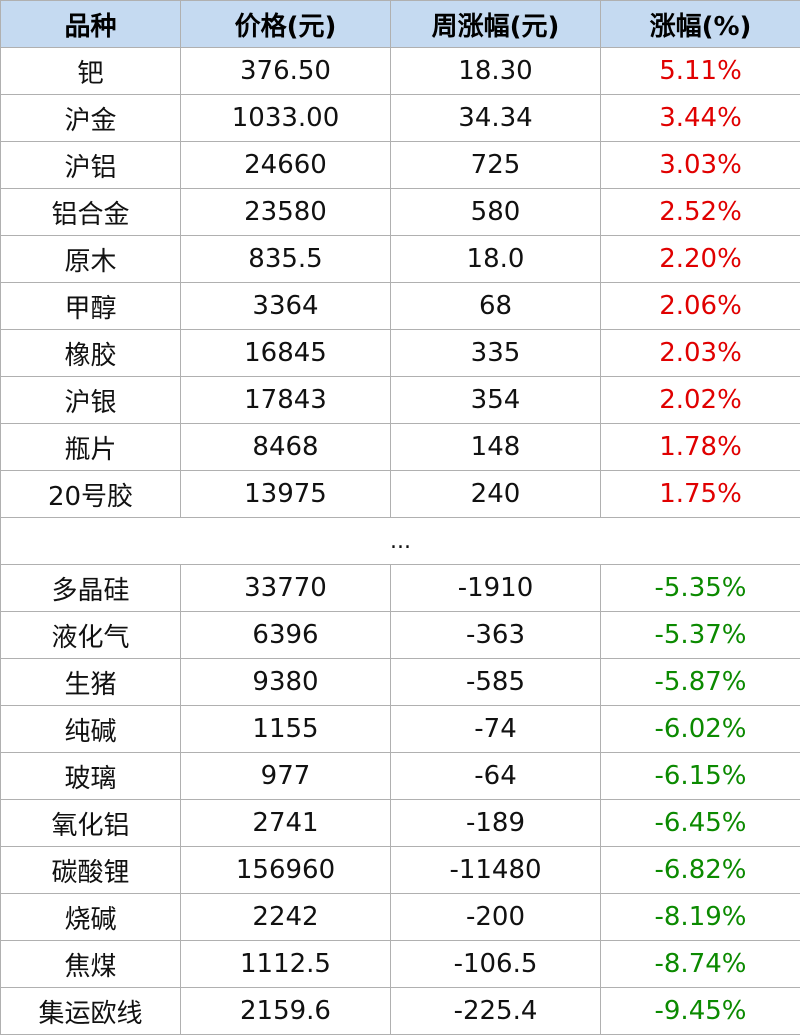  I want to click on cell-price: 2159.6, so click(286, 1011).